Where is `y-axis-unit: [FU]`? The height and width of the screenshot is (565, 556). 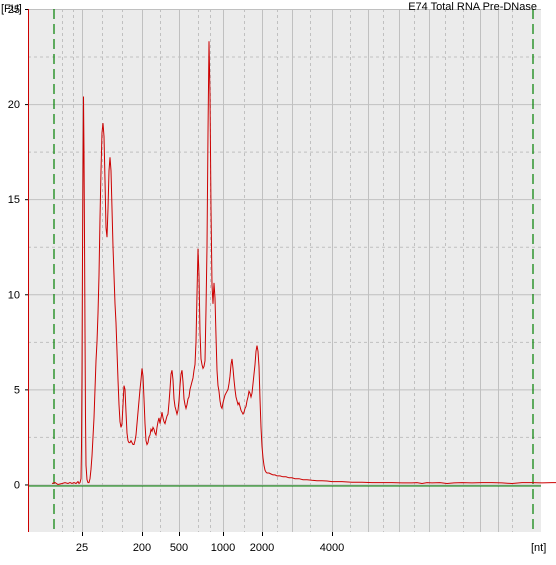 y-axis-unit: [FU] is located at coordinates (11, 9).